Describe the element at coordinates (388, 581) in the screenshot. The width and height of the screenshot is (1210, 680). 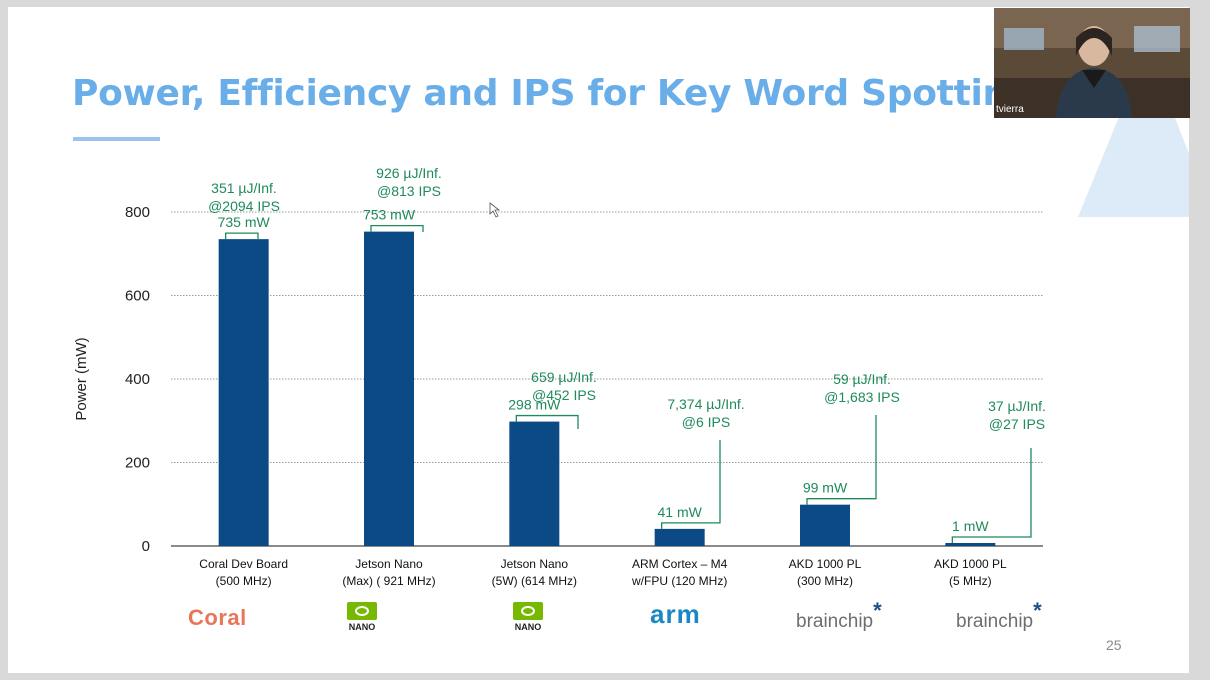
I see `x-category-label: (Max) ( 921 MHz)` at that location.